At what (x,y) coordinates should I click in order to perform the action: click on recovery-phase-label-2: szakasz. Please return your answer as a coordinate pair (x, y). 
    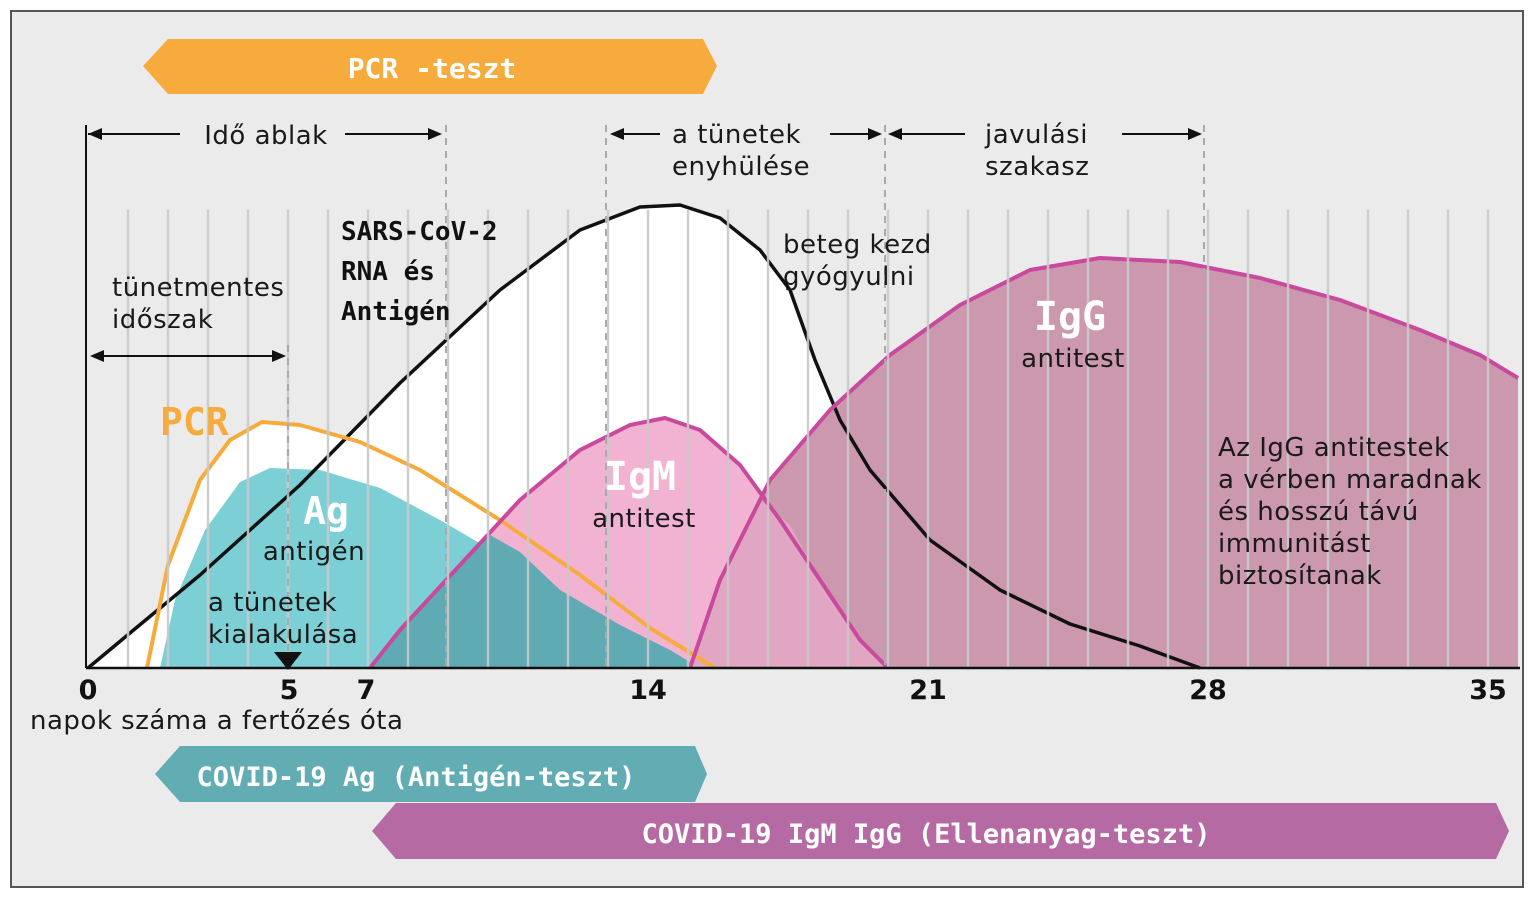
    Looking at the image, I should click on (1037, 167).